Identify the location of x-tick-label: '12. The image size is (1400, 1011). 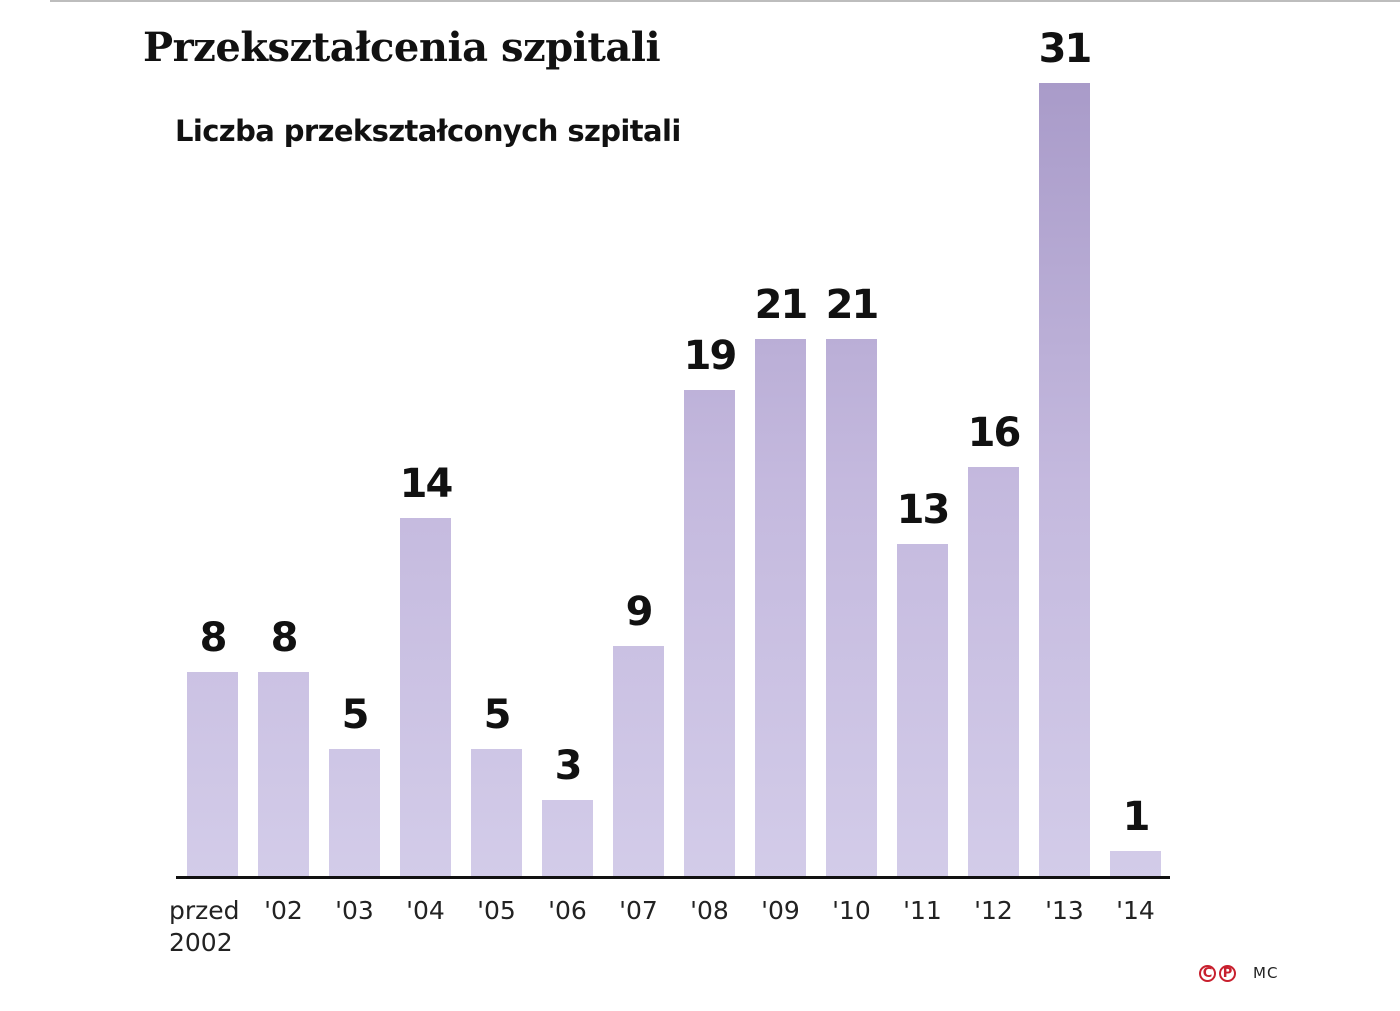
(994, 911).